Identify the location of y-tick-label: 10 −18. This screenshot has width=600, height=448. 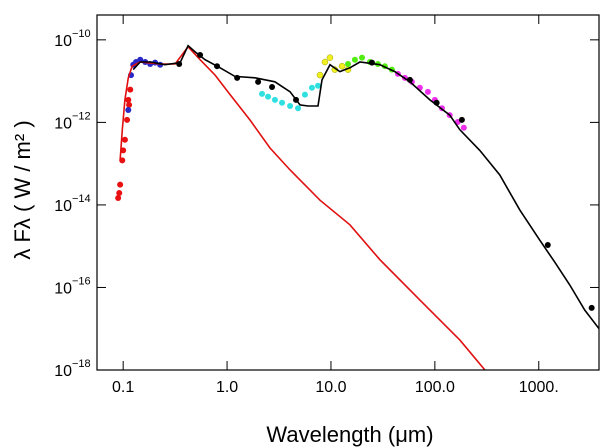
(72, 369).